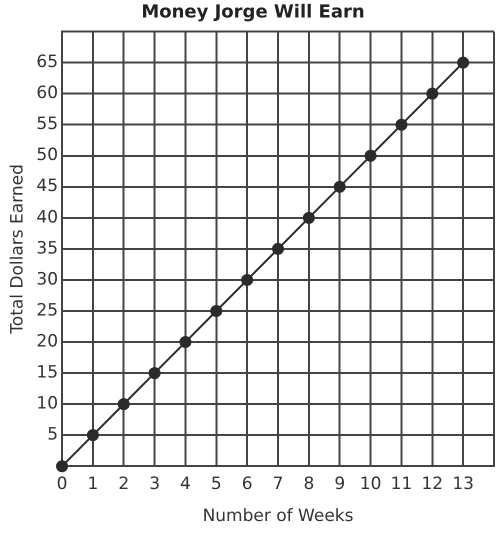 The height and width of the screenshot is (535, 502). Describe the element at coordinates (47, 404) in the screenshot. I see `y-tick-label: 10` at that location.